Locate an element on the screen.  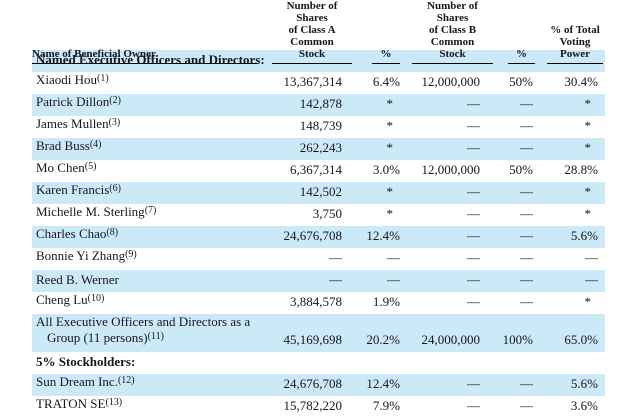
owner-row: Michelle M. Sterling(7) 3,750 * — — * is located at coordinates (318, 215).